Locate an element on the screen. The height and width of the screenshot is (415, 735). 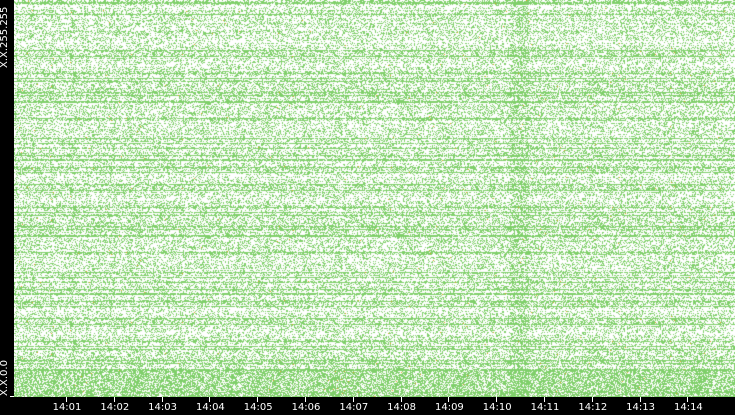
x-tick-label: 14:08 is located at coordinates (402, 407).